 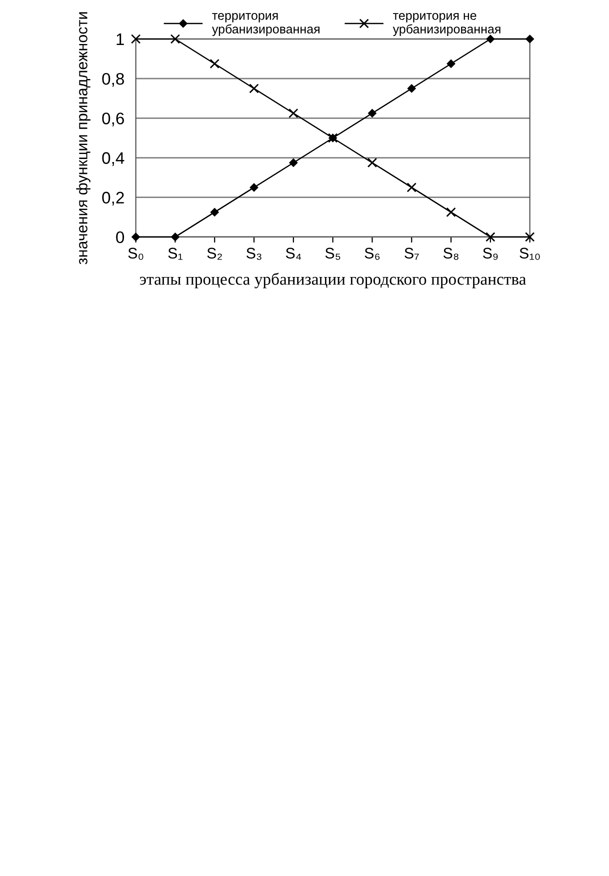 I want to click on legend-label: территория урбанизированная, so click(x=266, y=24).